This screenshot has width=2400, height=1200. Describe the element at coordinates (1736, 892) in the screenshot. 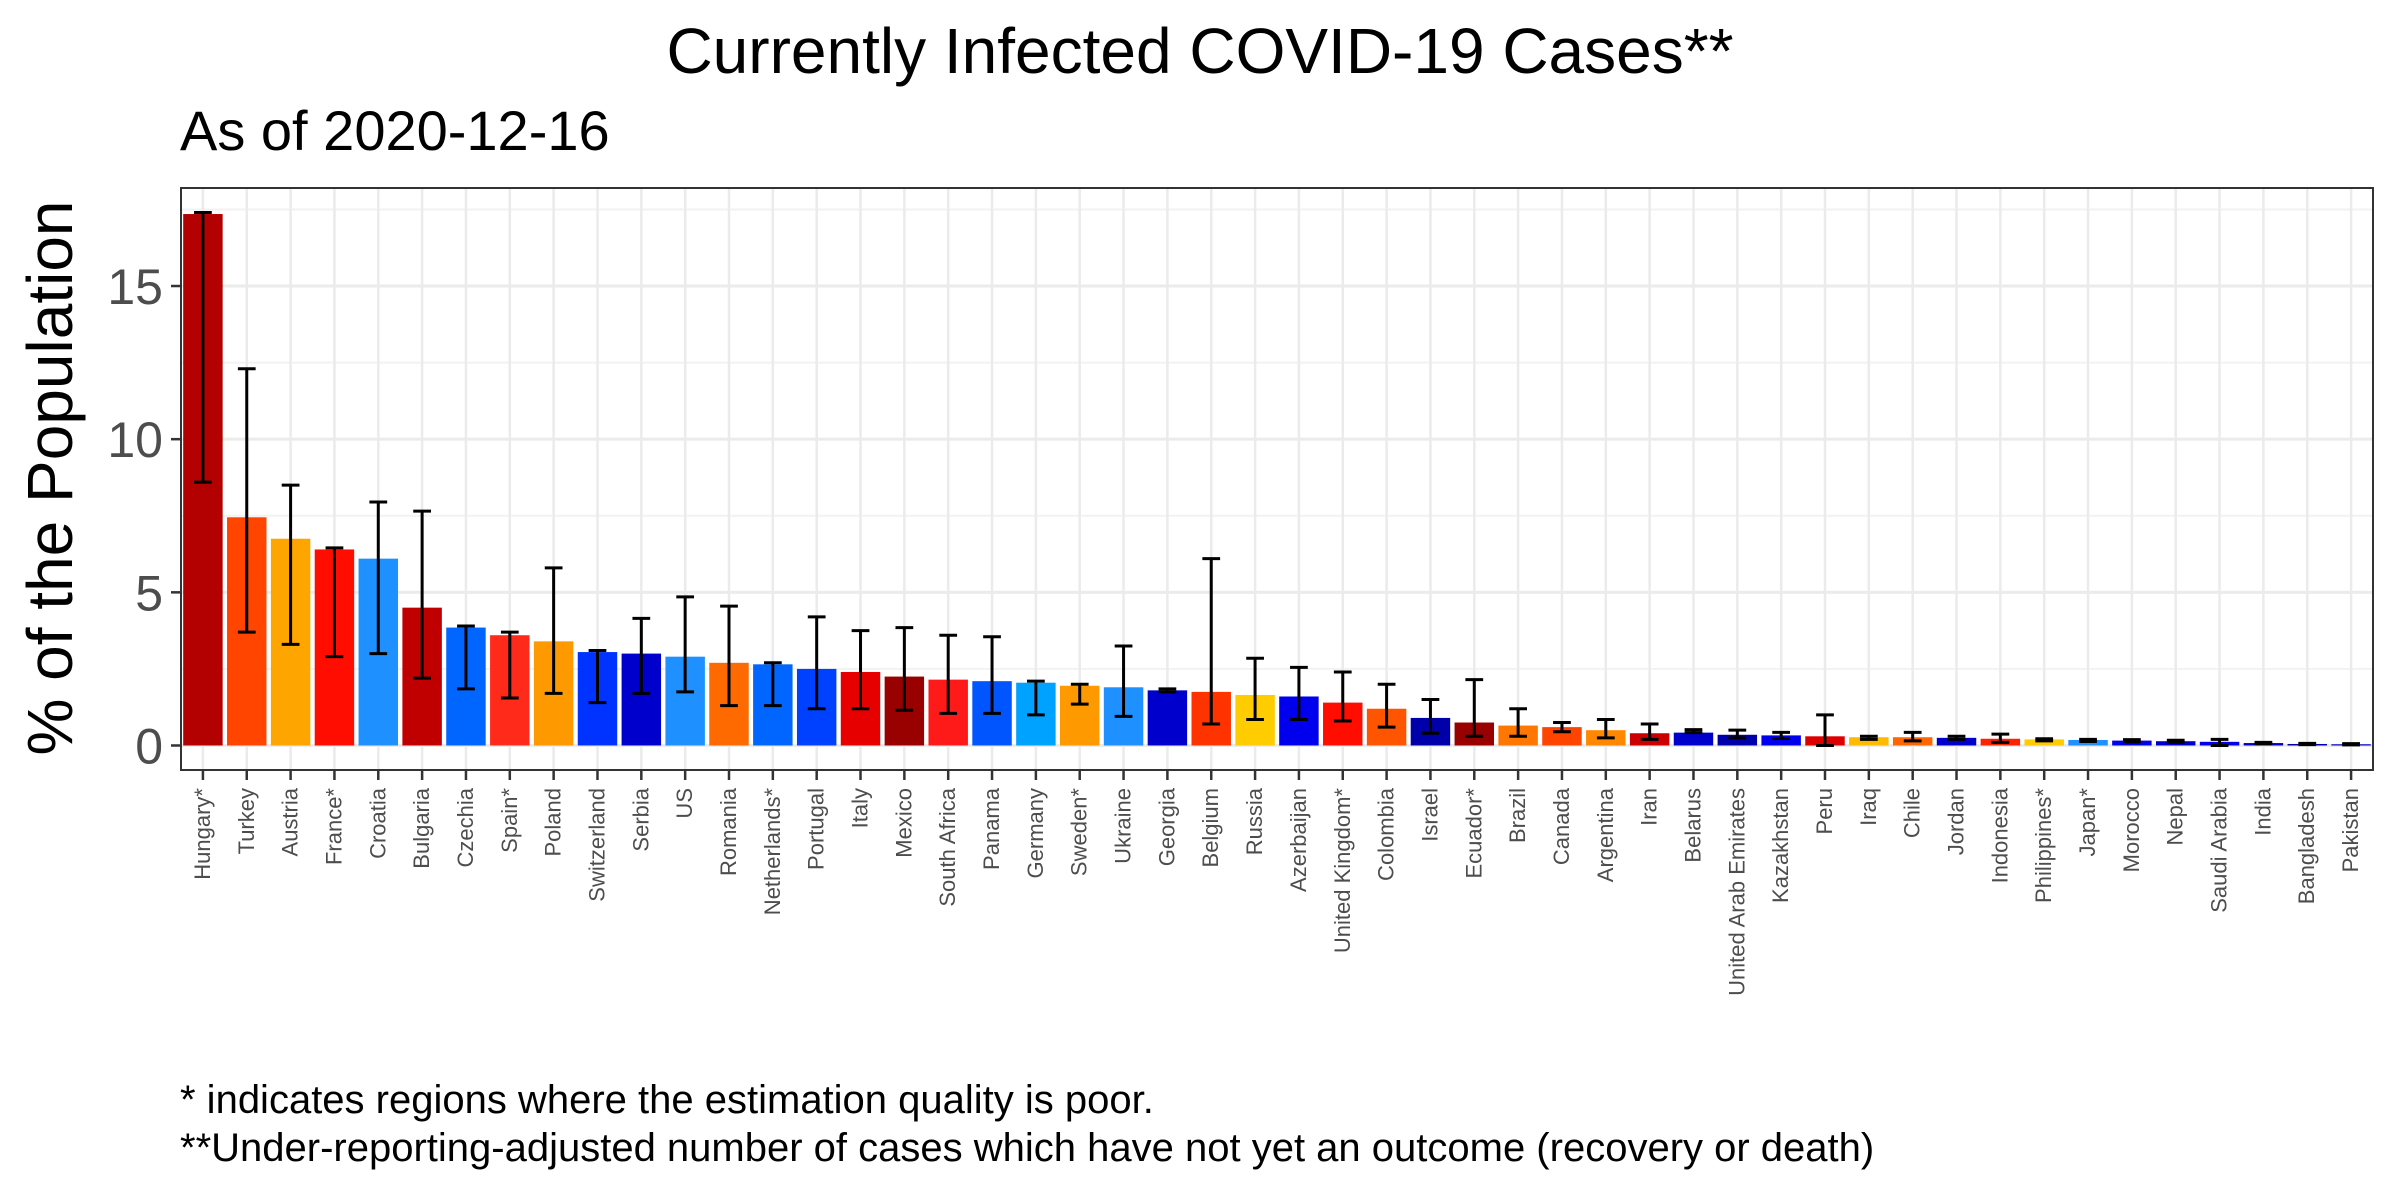

I see `x-tick-label: United Arab Emirates` at that location.